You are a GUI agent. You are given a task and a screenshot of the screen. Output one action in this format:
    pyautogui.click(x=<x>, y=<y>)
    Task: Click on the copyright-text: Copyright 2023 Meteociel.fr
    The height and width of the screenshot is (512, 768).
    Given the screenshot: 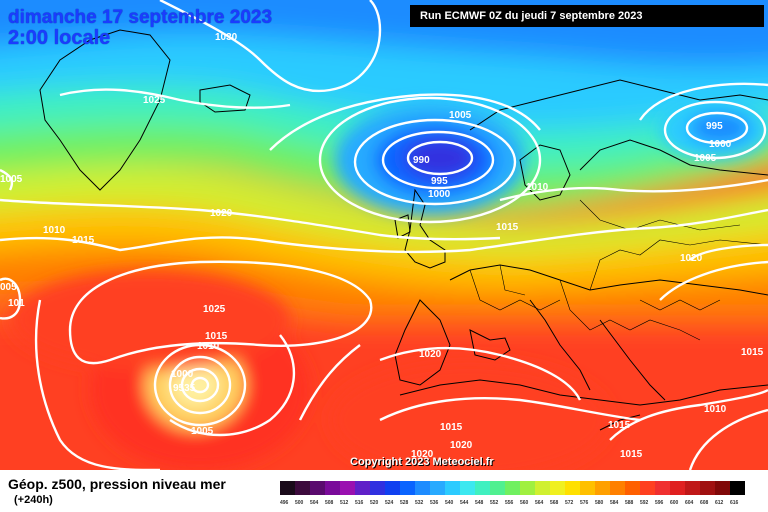 What is the action you would take?
    pyautogui.click(x=422, y=462)
    